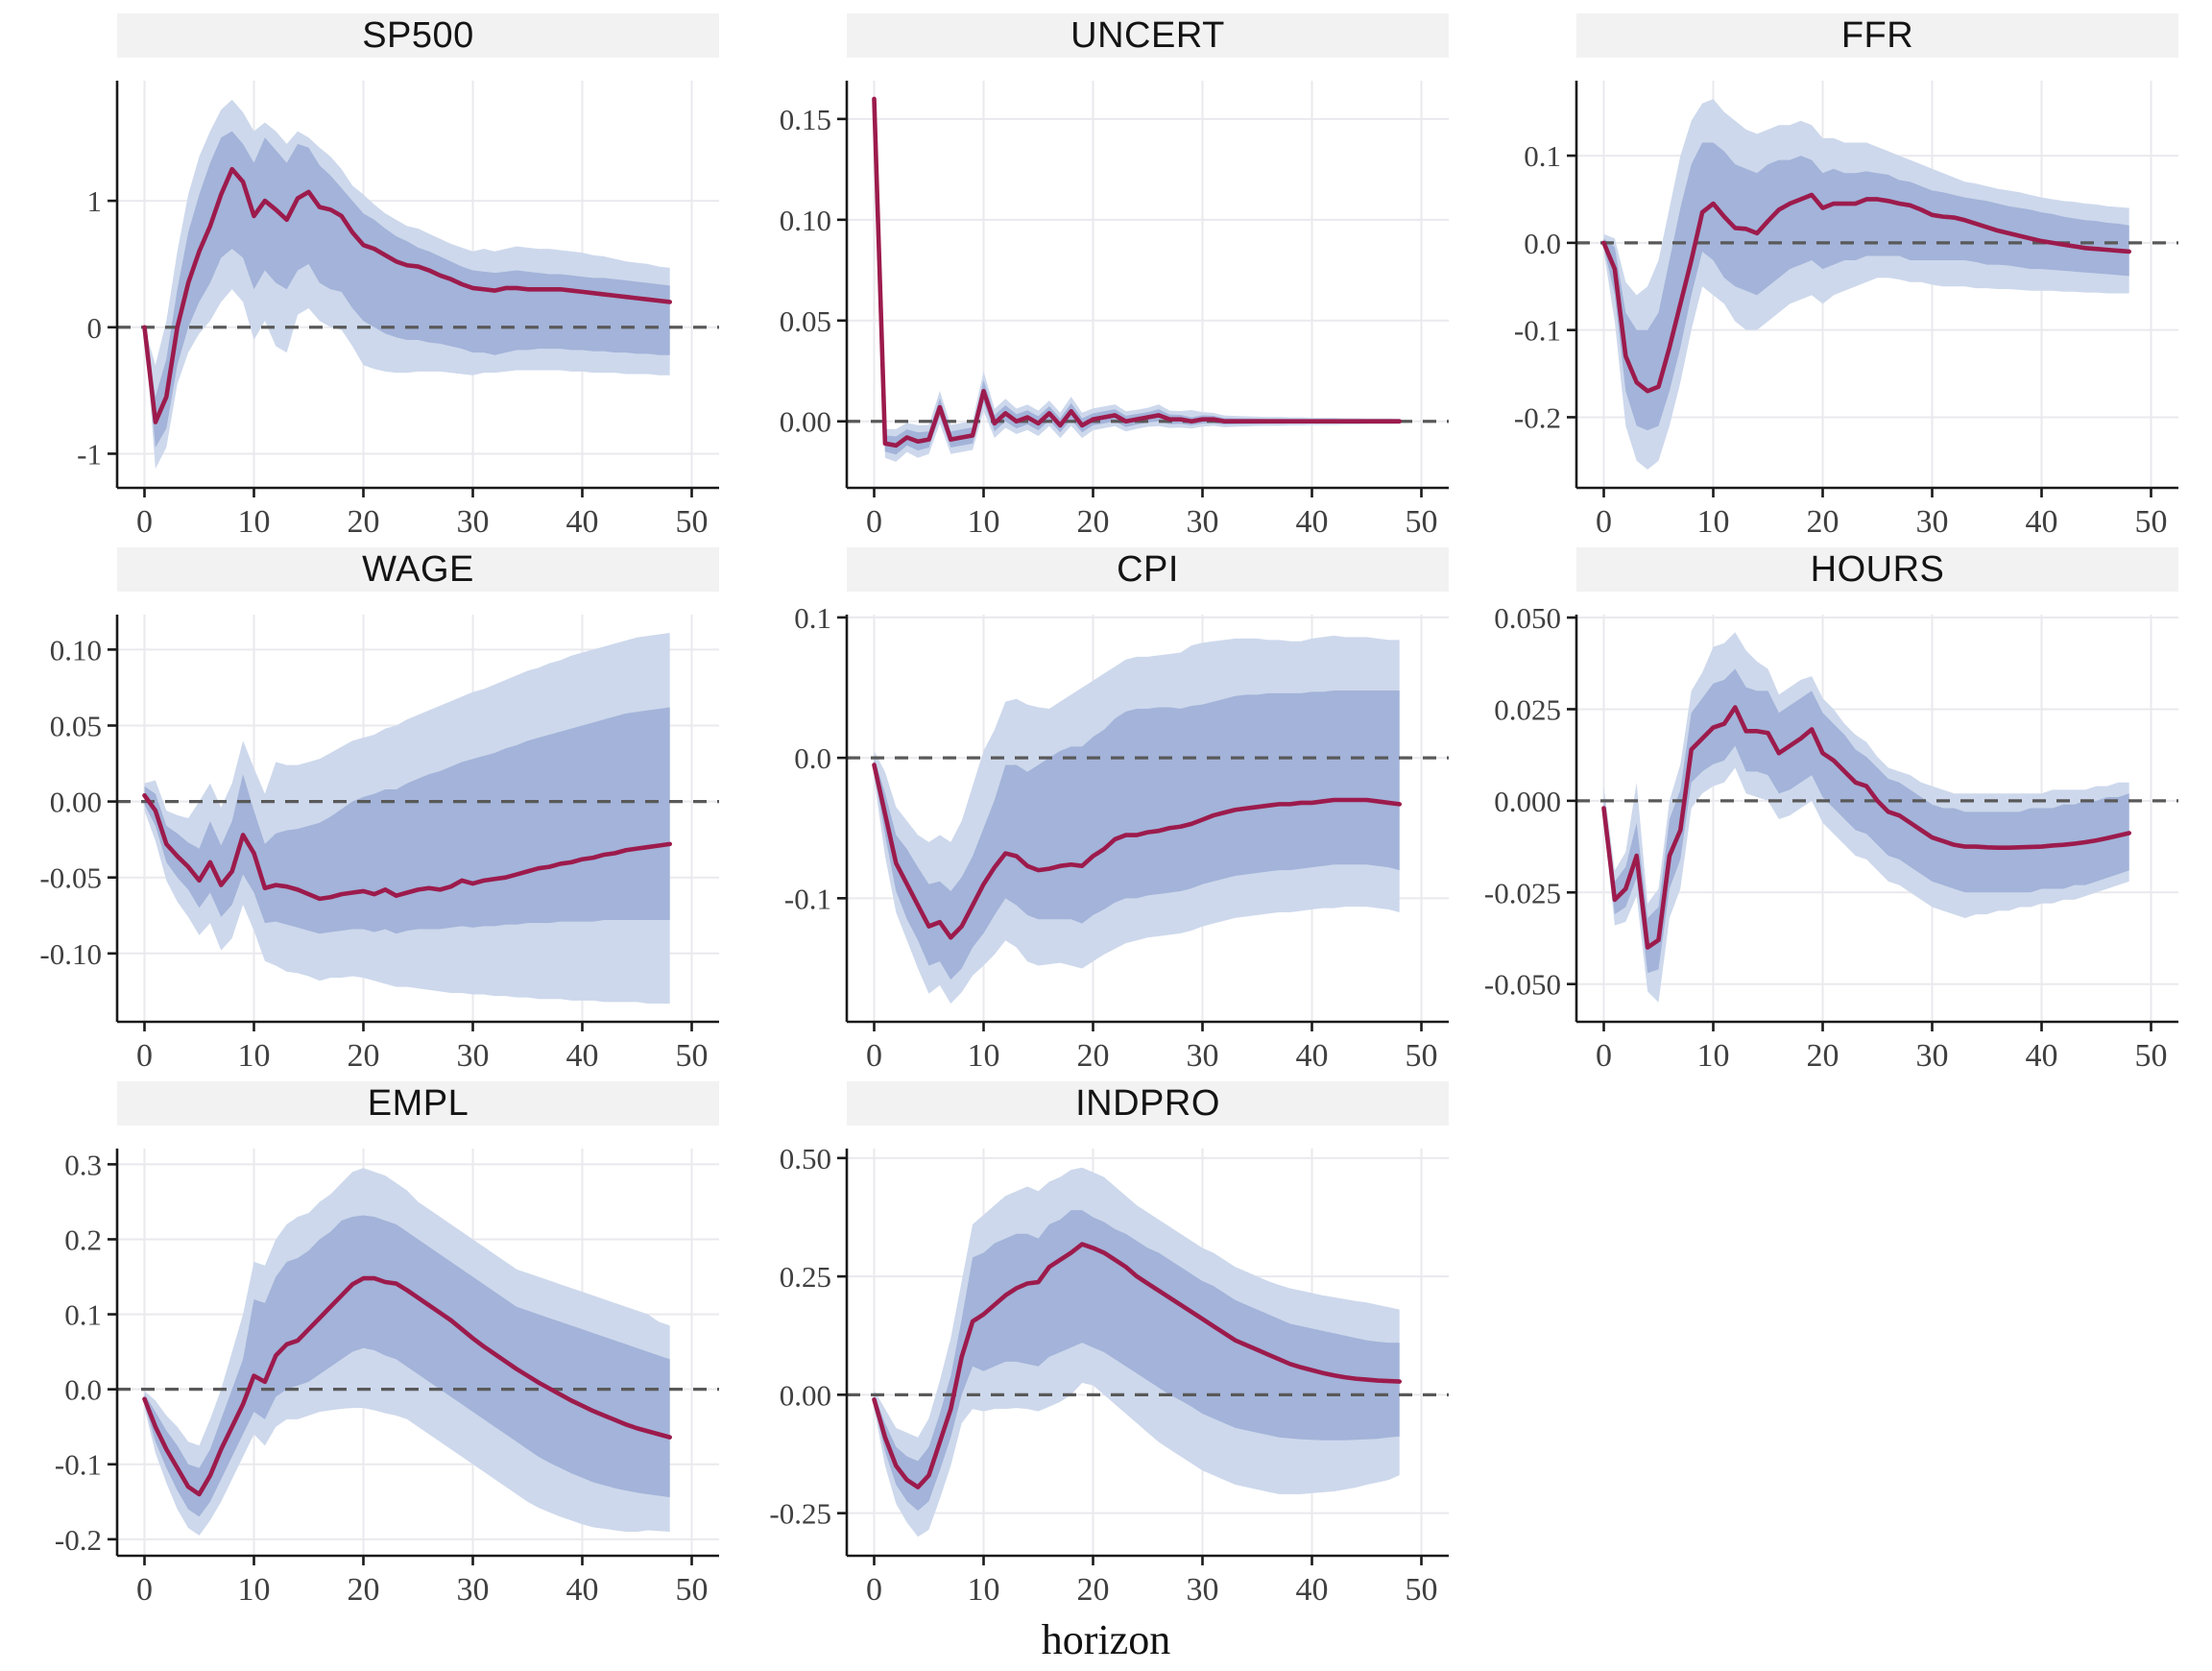  I want to click on panel-title: EMPL, so click(418, 1103).